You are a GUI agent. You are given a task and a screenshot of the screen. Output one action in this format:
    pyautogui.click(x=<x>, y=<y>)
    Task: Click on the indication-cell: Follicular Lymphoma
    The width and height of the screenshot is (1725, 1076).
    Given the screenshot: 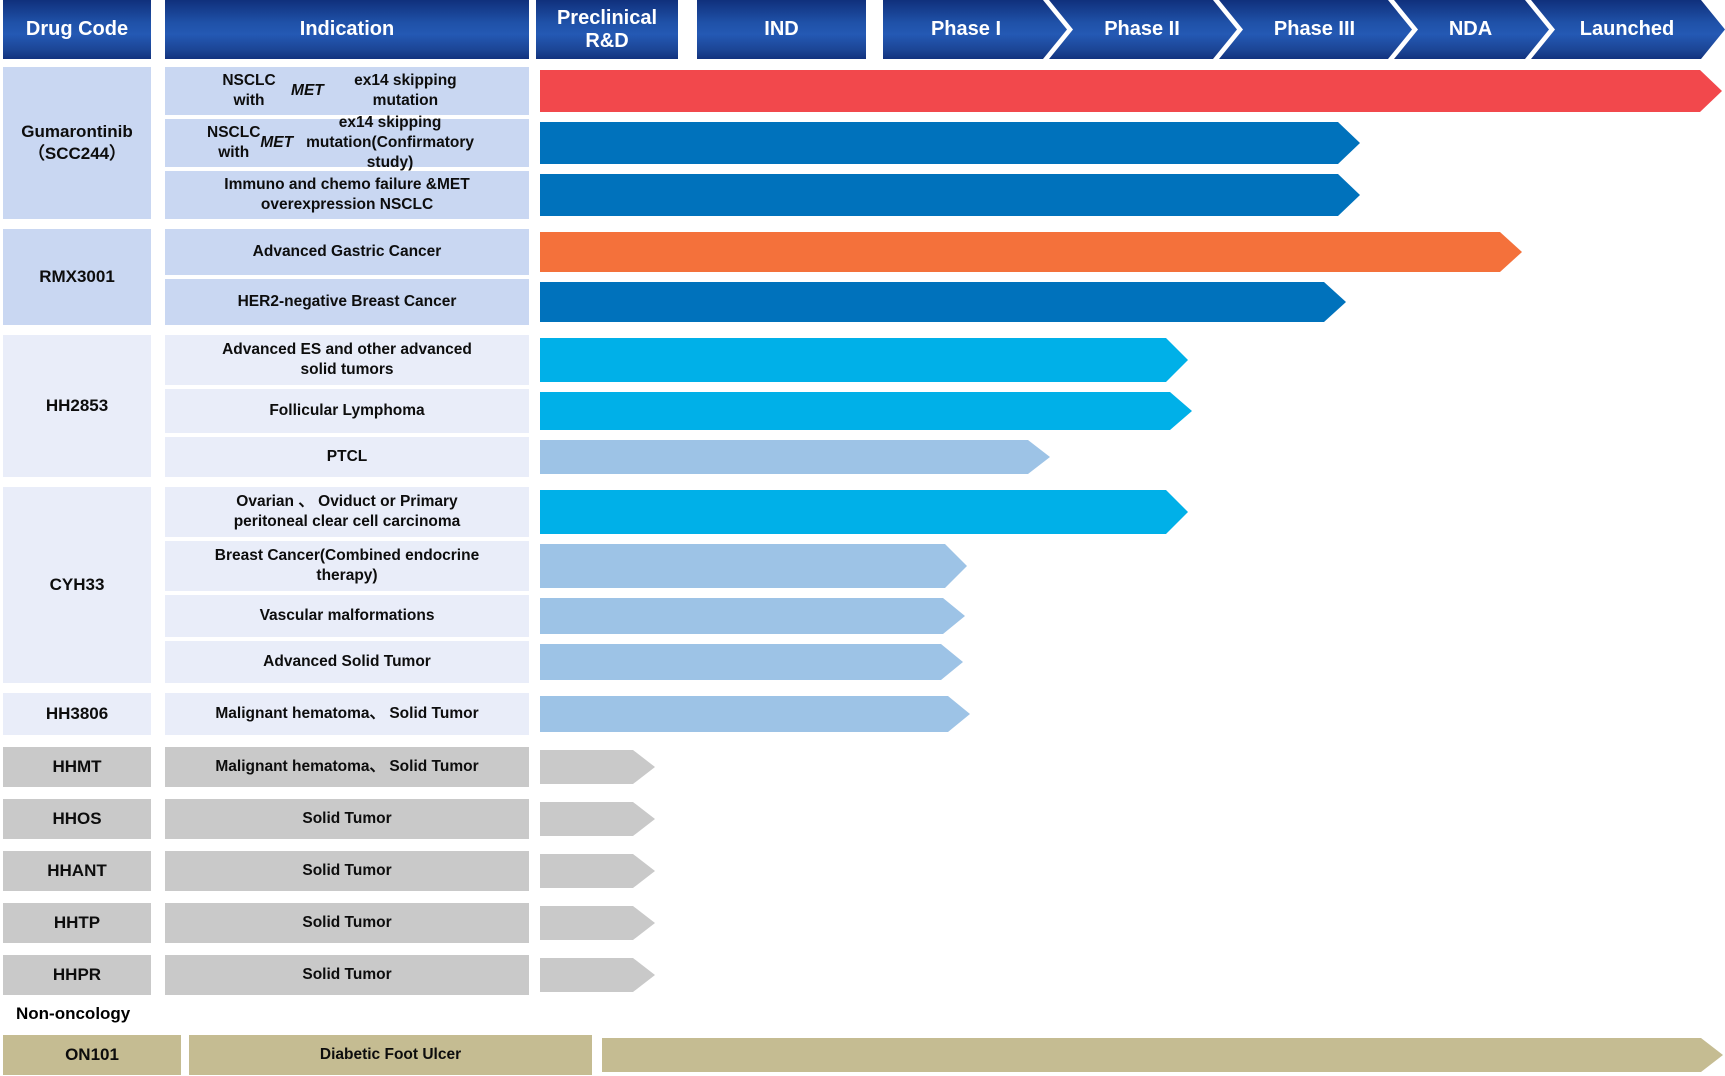 What is the action you would take?
    pyautogui.click(x=347, y=411)
    